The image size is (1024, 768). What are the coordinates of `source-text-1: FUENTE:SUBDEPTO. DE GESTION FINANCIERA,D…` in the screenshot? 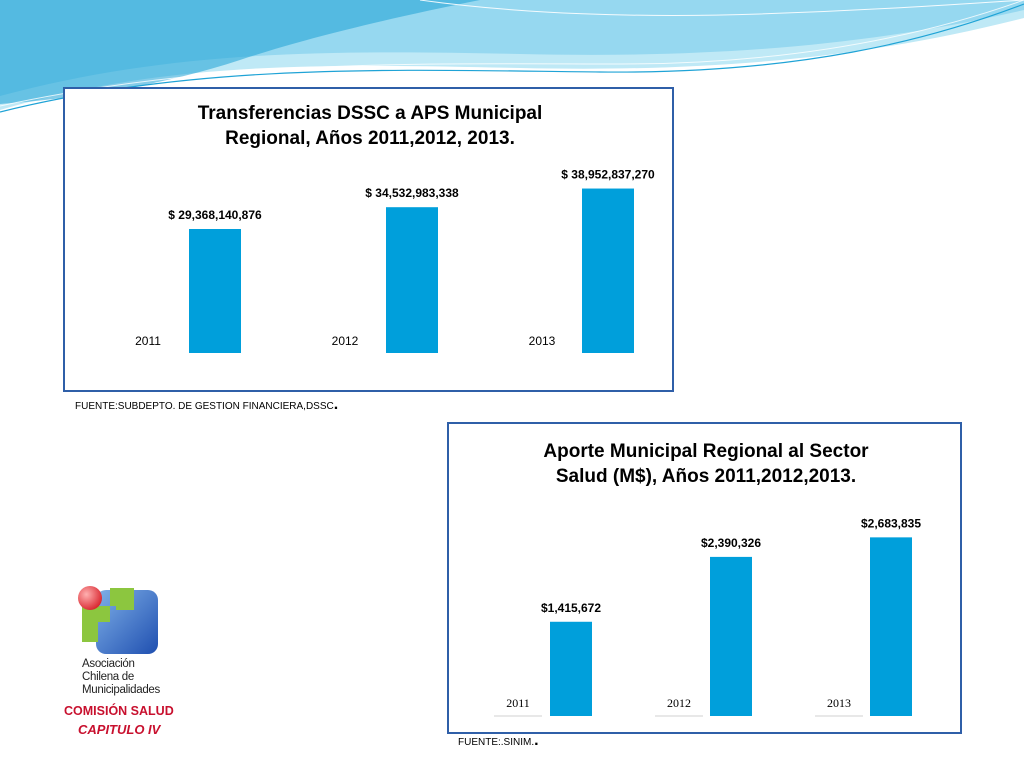 It's located at (204, 406).